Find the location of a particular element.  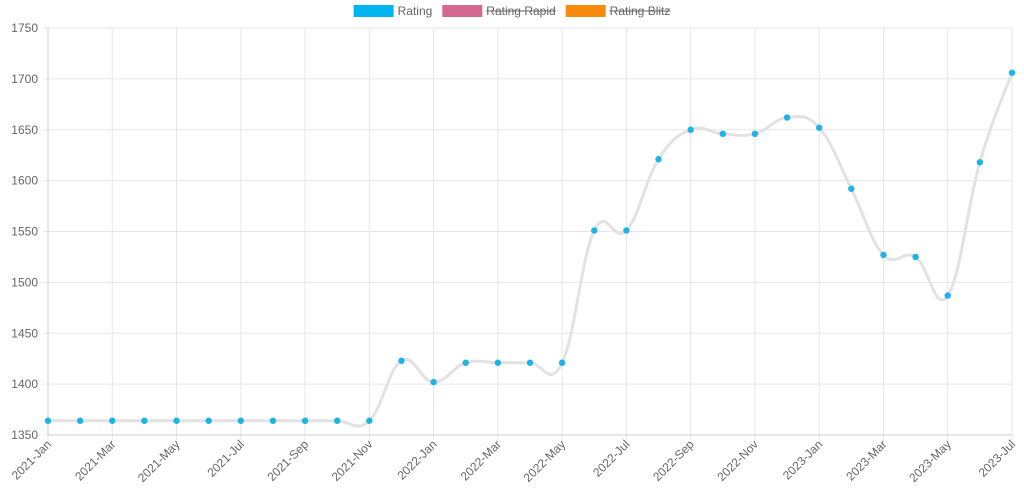

y-tick-label: 1350 is located at coordinates (24, 435).